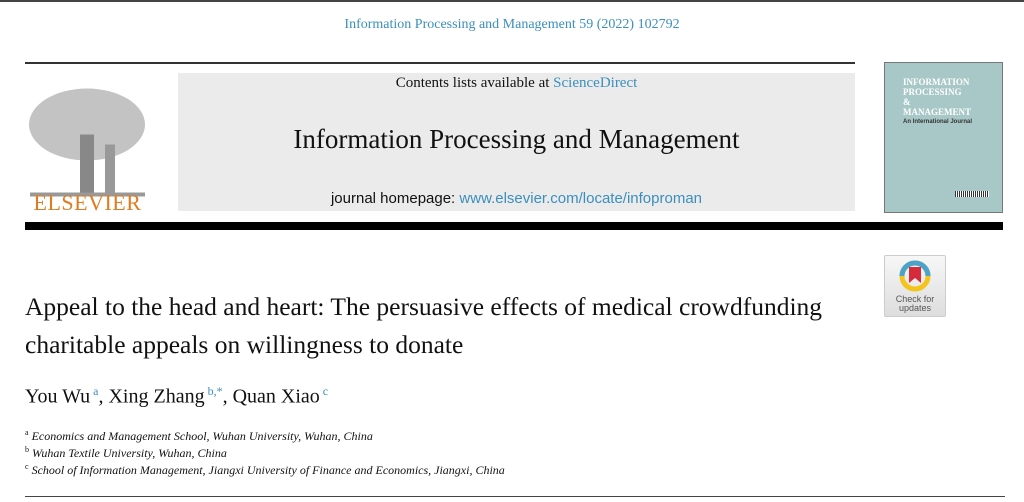  I want to click on cover-line: MANAGEMENT, so click(937, 112).